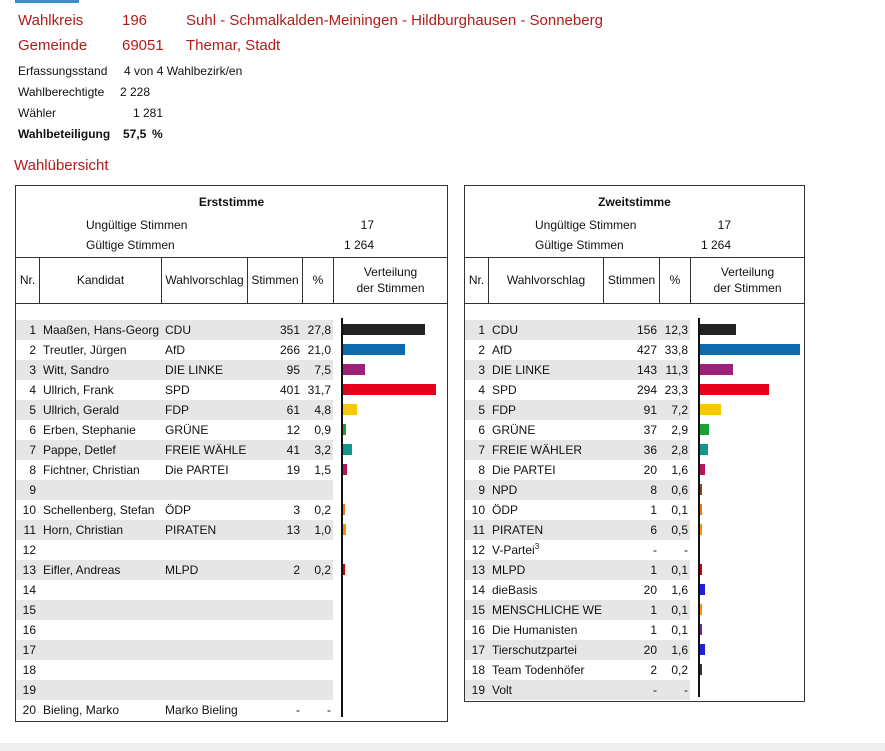 The height and width of the screenshot is (751, 885). What do you see at coordinates (547, 330) in the screenshot?
I see `party-name: CDU` at bounding box center [547, 330].